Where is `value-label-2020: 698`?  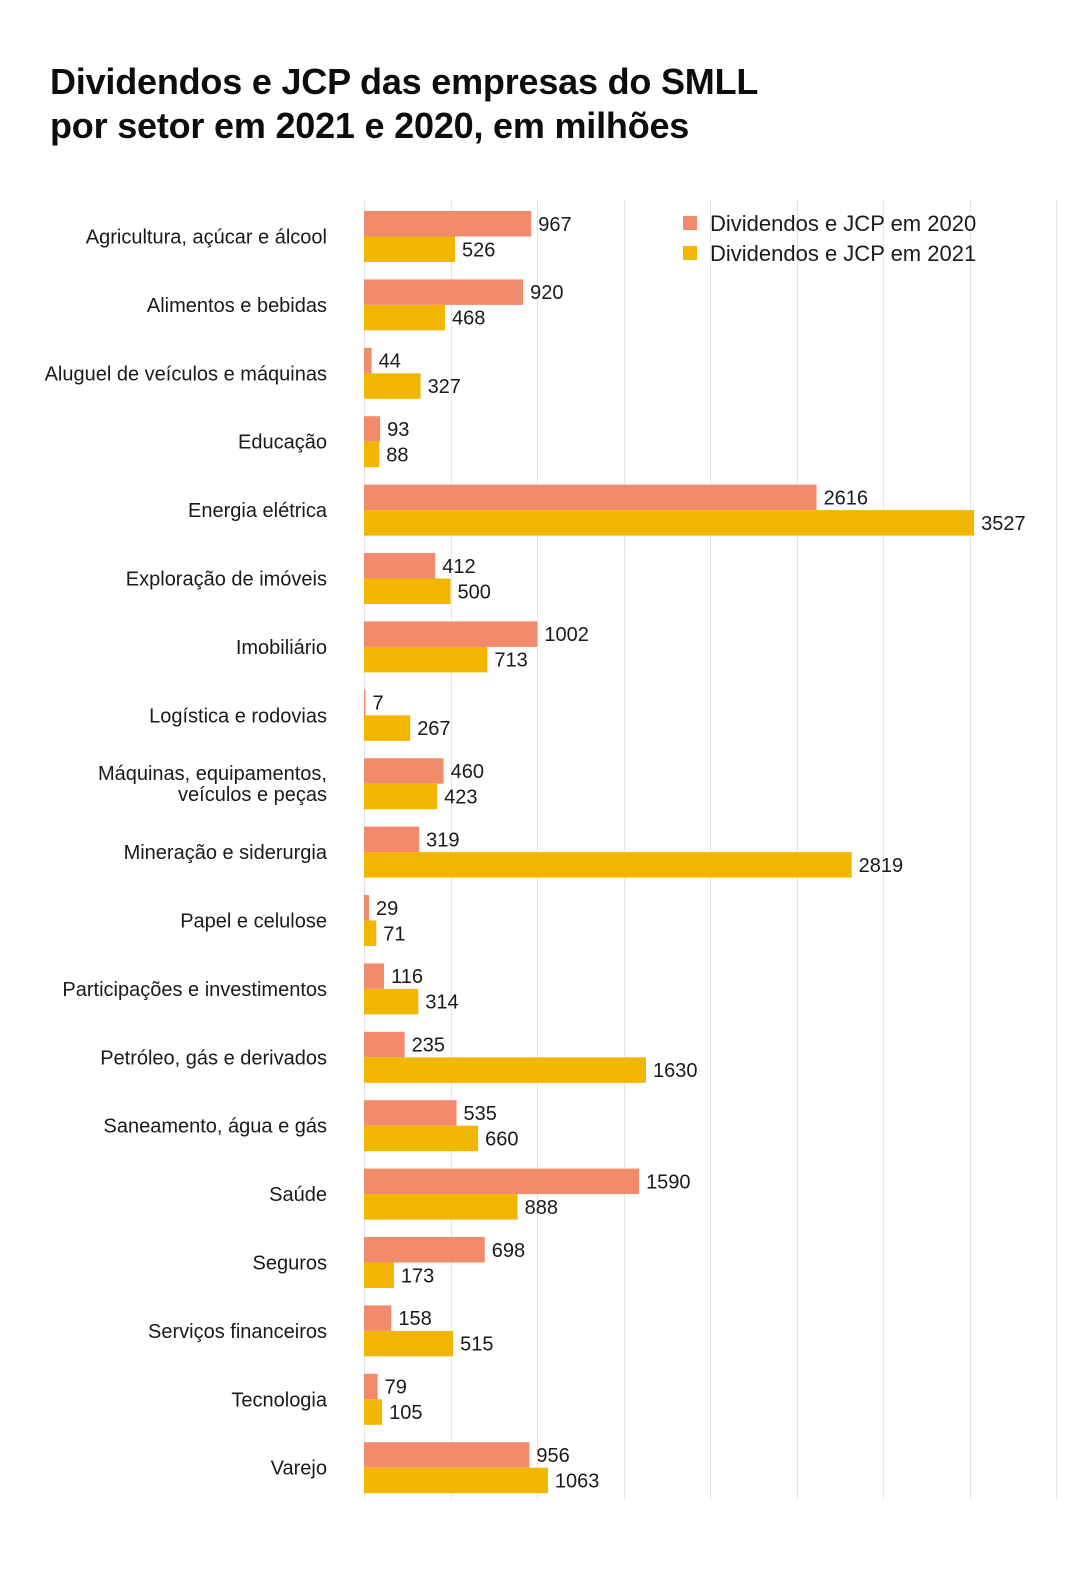
value-label-2020: 698 is located at coordinates (508, 1251).